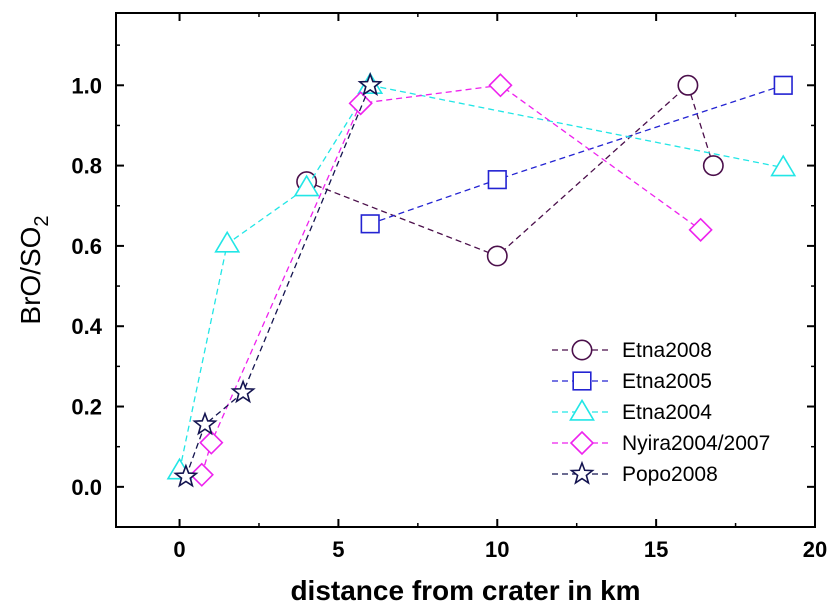  I want to click on y-tick-label: 0.8, so click(86, 166).